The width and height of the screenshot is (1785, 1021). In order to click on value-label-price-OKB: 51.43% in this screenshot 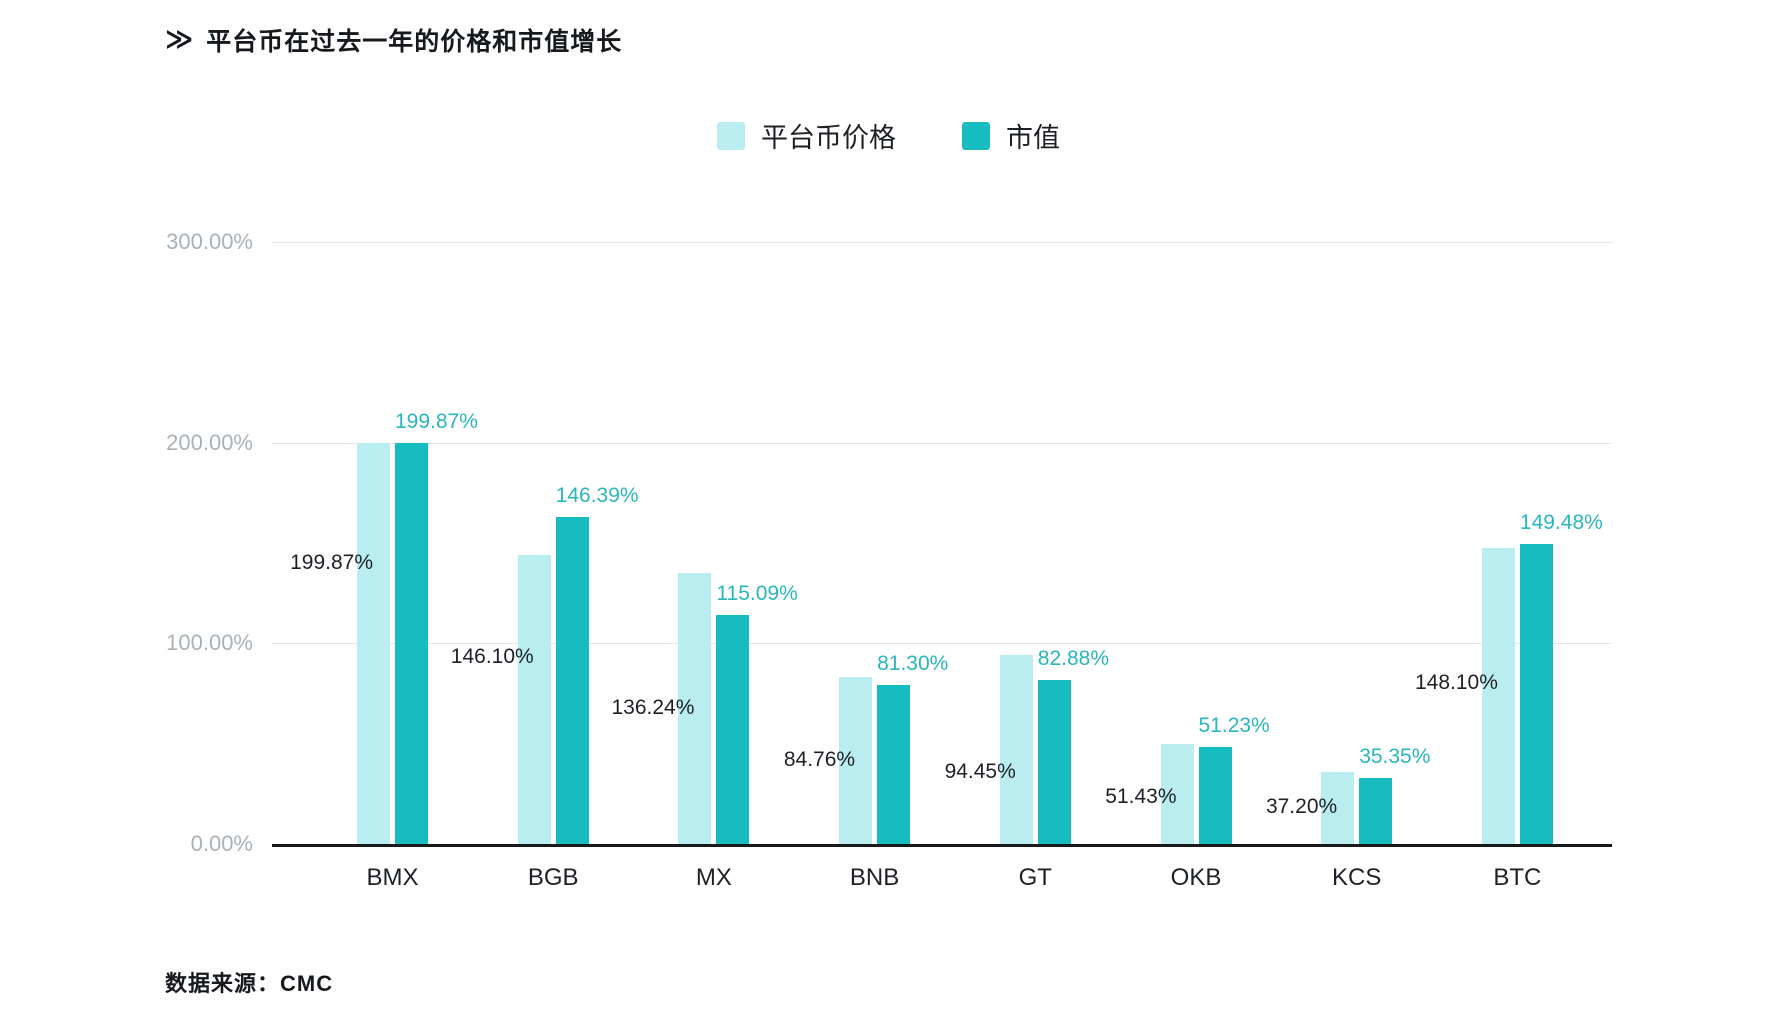, I will do `click(1141, 797)`.